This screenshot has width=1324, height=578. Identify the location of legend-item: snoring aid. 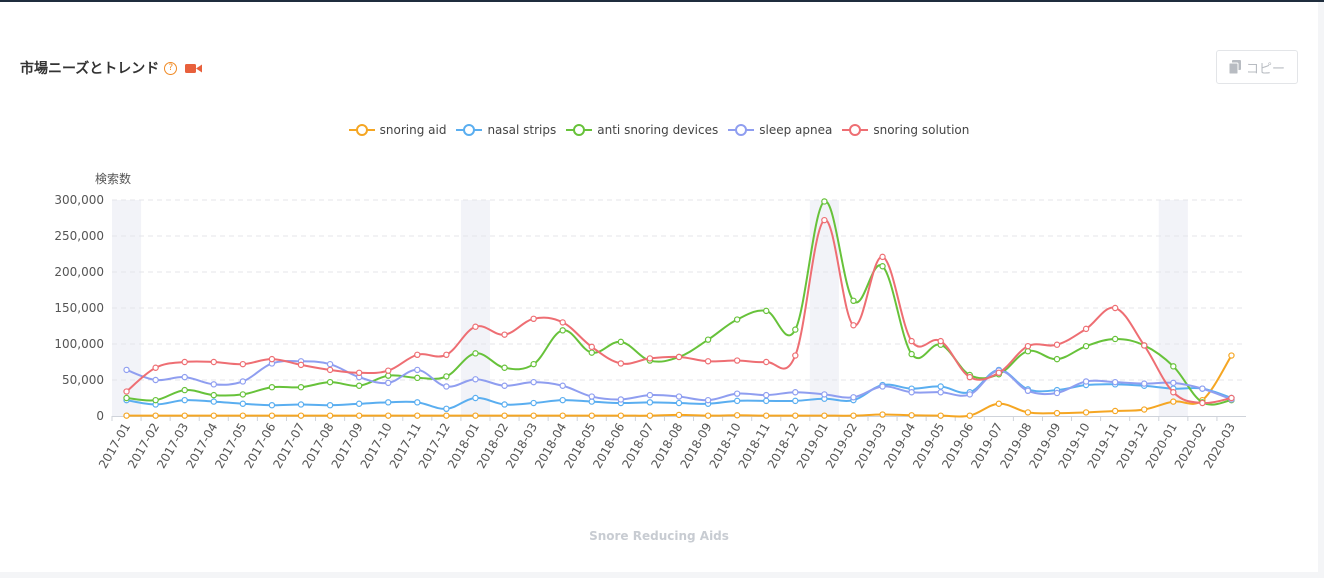
(397, 130).